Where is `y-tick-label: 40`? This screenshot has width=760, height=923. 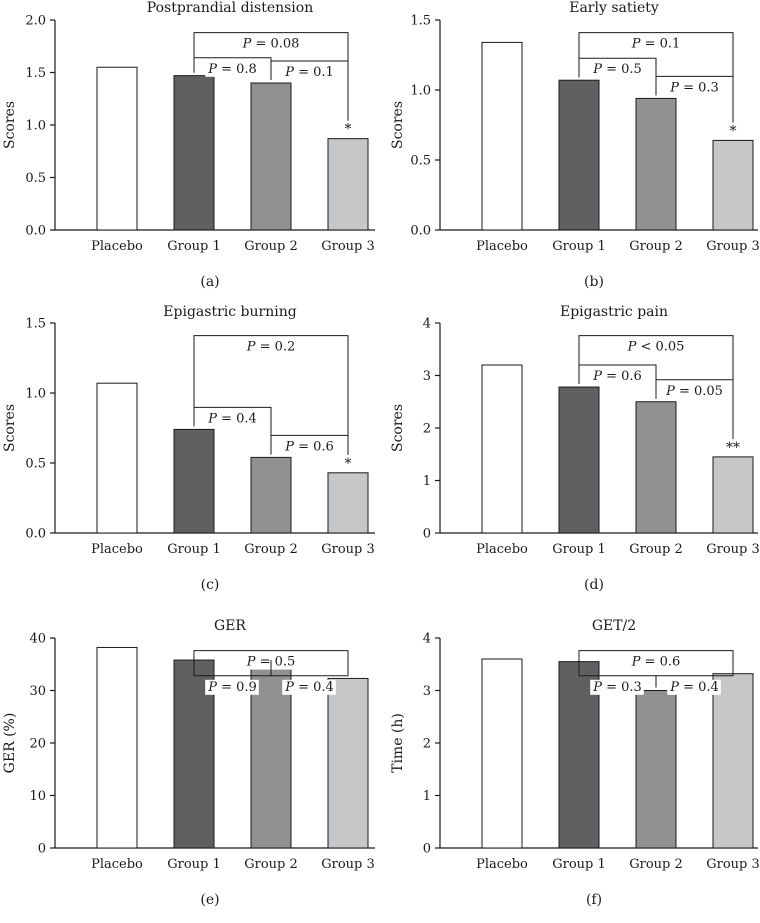
y-tick-label: 40 is located at coordinates (37, 639).